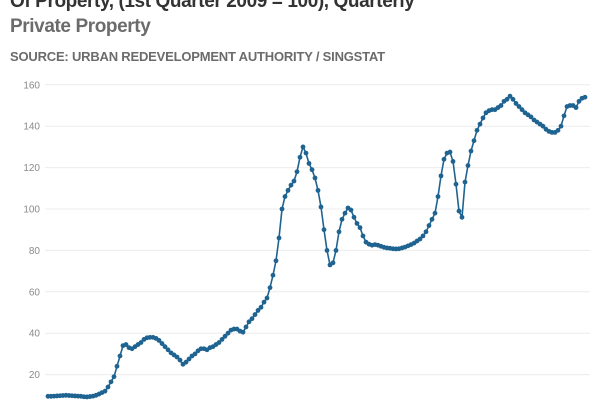 The image size is (600, 400). Describe the element at coordinates (31, 168) in the screenshot. I see `y-tick-label: 120` at that location.